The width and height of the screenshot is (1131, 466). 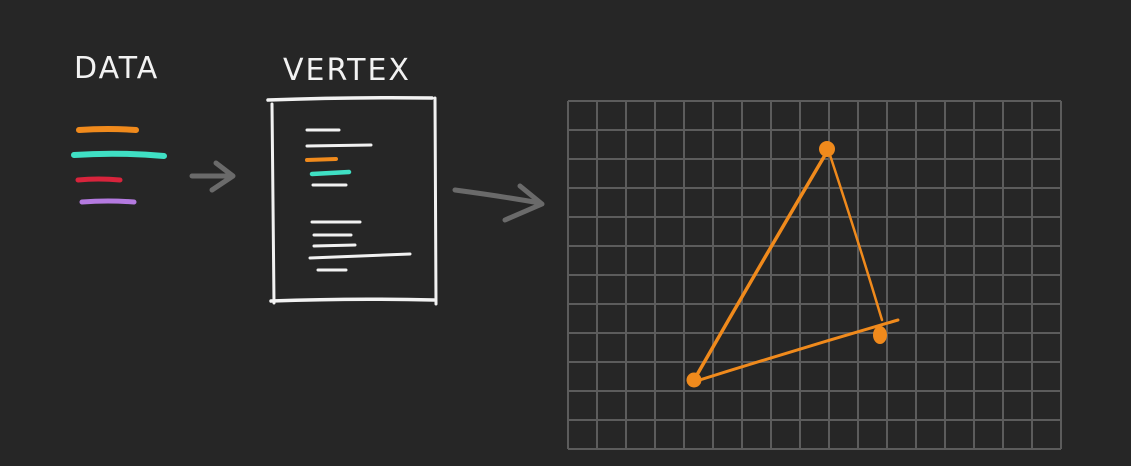 What do you see at coordinates (116, 68) in the screenshot?
I see `data-label: DATA` at bounding box center [116, 68].